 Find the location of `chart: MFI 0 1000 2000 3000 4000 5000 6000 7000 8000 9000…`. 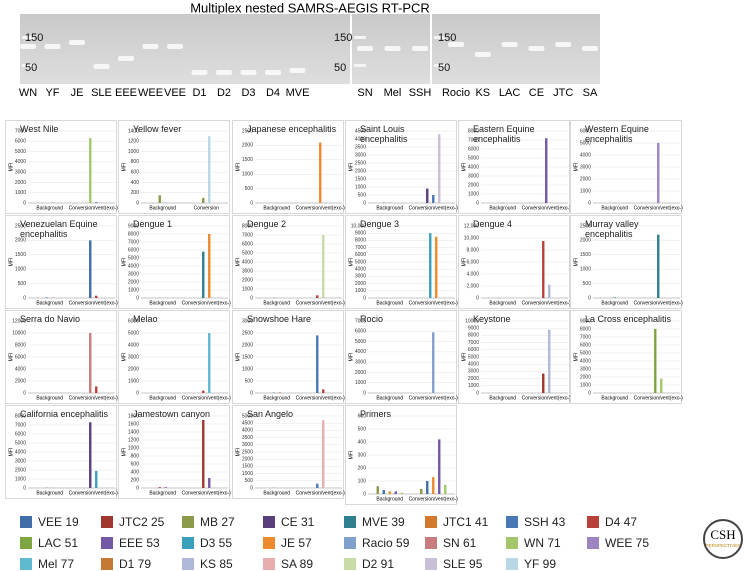

chart: MFI 0 1000 2000 3000 4000 5000 6000 7000 8000 9000… is located at coordinates (176, 264).